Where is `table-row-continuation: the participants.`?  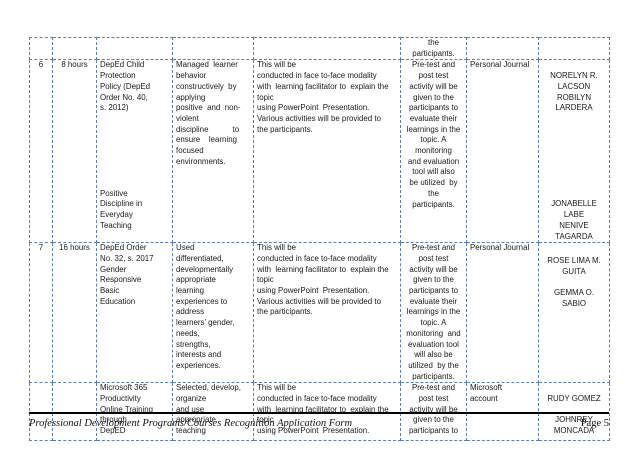 table-row-continuation: the participants. is located at coordinates (319, 48).